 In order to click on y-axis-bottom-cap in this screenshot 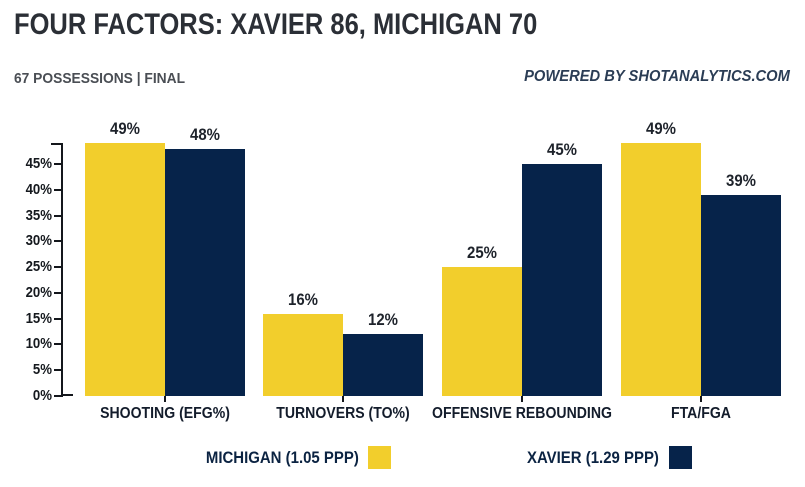, I will do `click(67, 395)`.